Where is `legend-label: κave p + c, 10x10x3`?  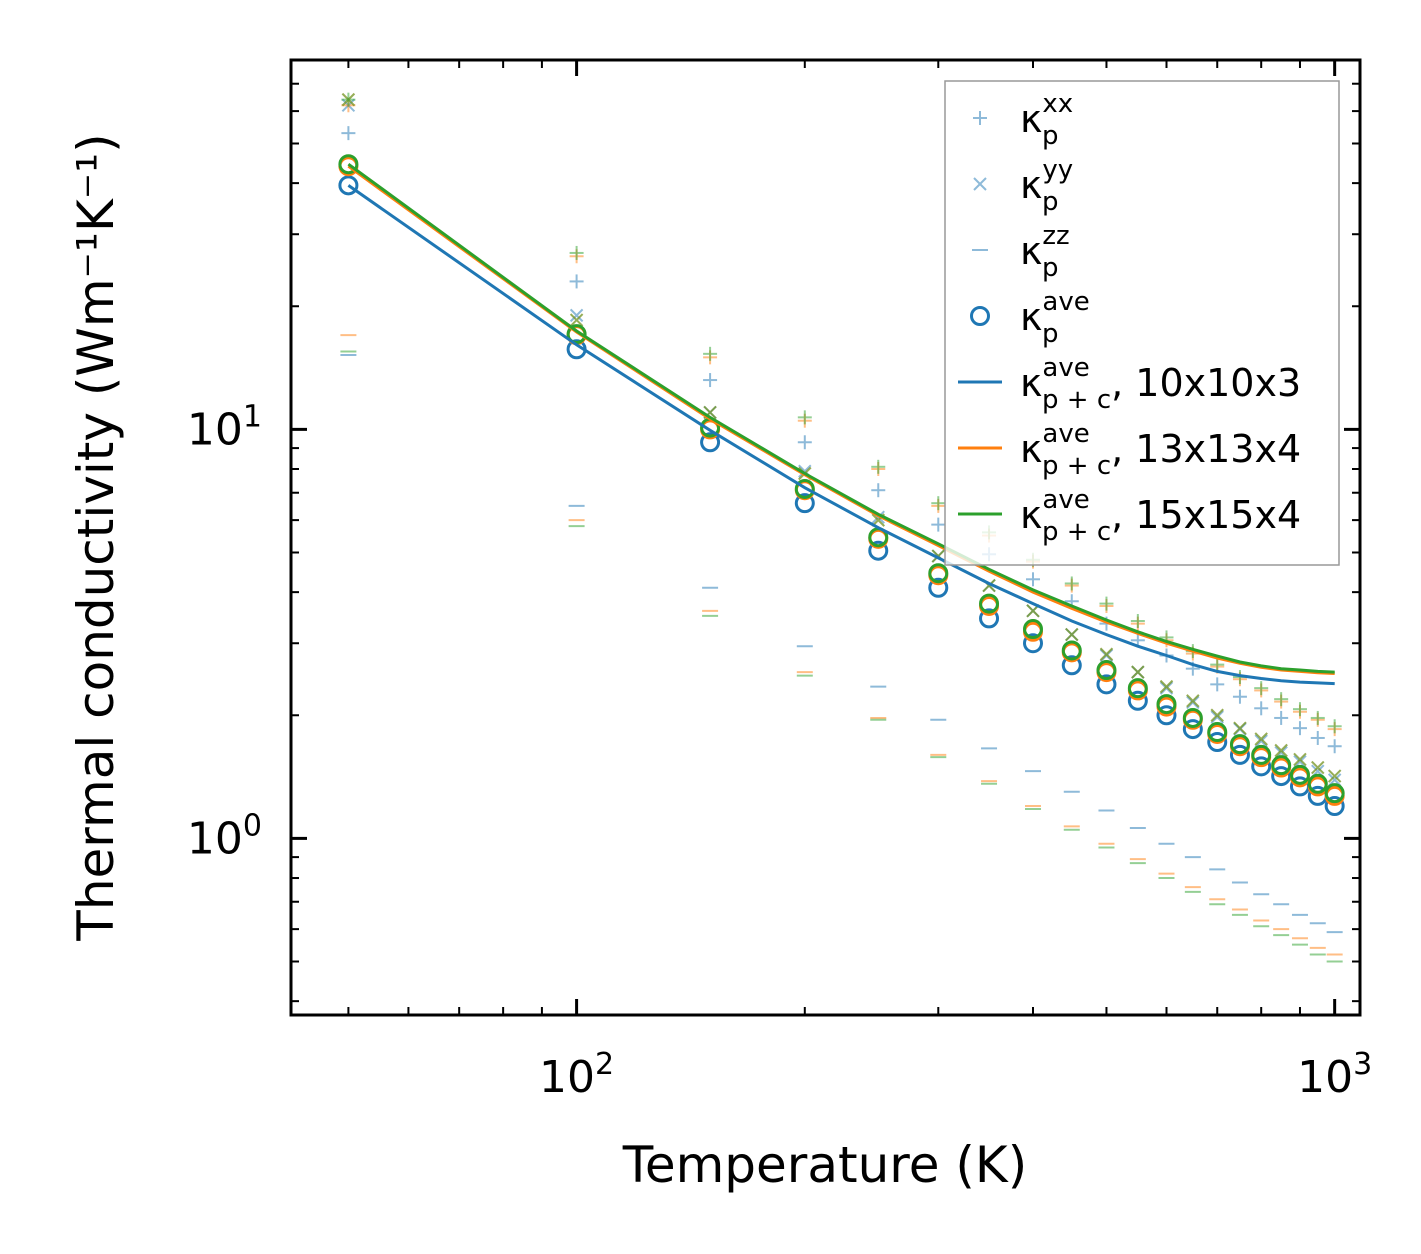
legend-label: κave p + c, 10x10x3 is located at coordinates (1160, 384).